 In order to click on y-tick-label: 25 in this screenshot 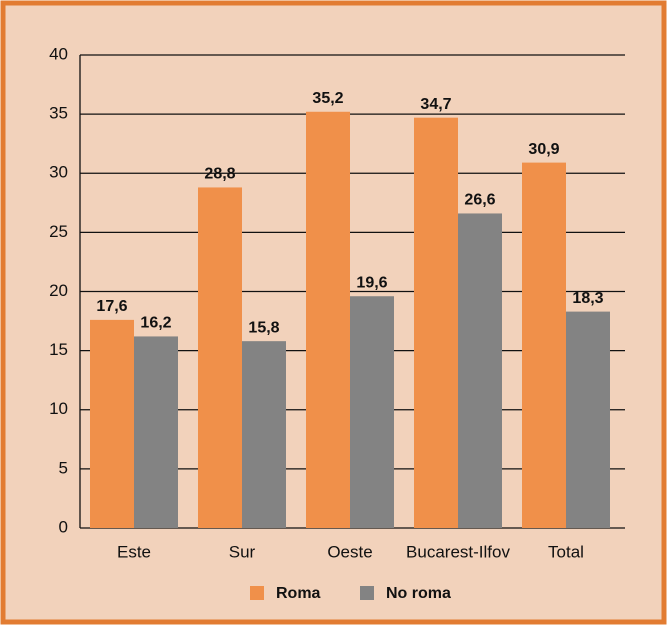, I will do `click(58, 231)`.